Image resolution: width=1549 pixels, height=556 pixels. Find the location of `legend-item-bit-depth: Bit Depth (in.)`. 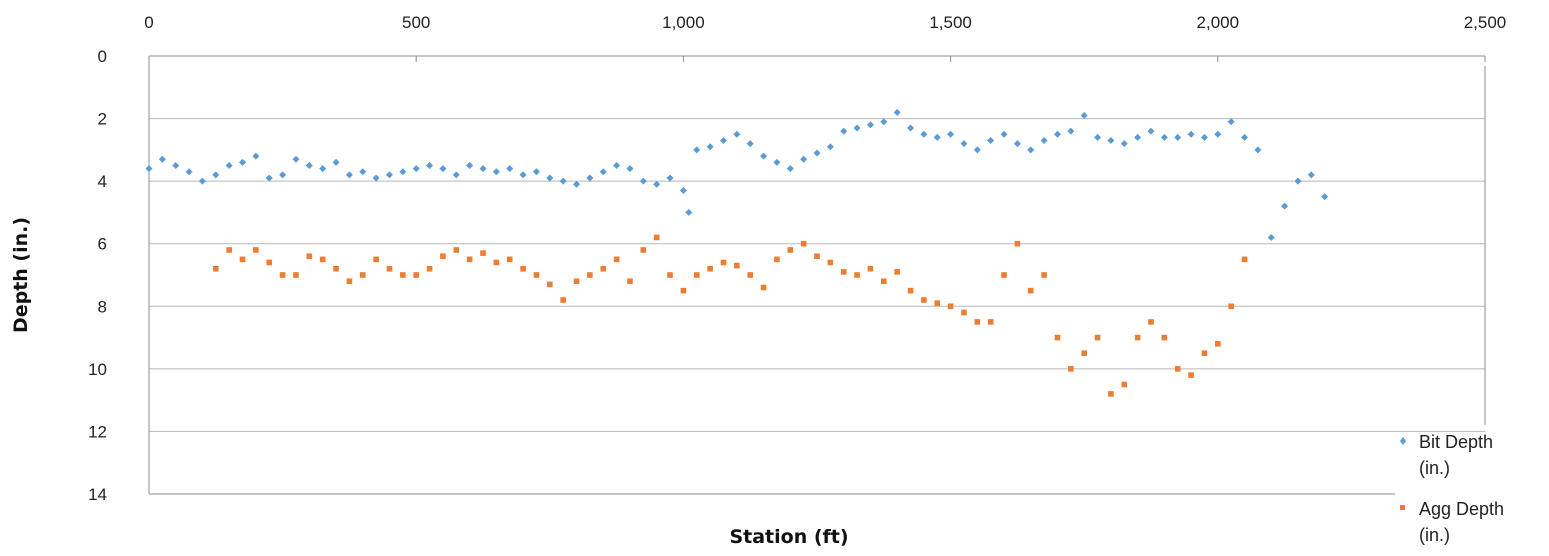

legend-item-bit-depth: Bit Depth (in.) is located at coordinates (1446, 455).